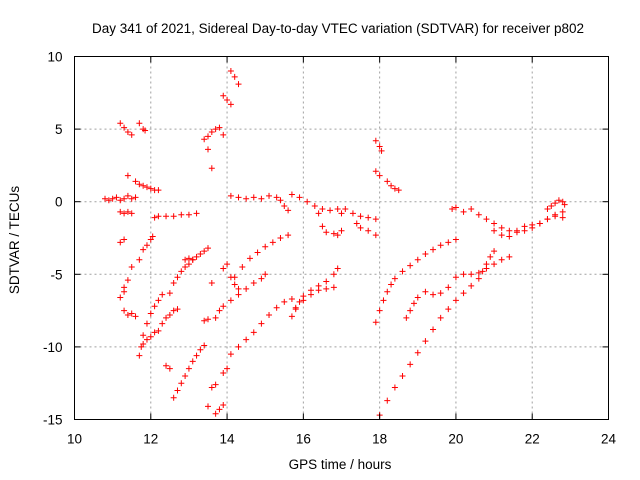 This screenshot has height=480, width=640. What do you see at coordinates (210, 159) in the screenshot?
I see `series-sat-aa` at bounding box center [210, 159].